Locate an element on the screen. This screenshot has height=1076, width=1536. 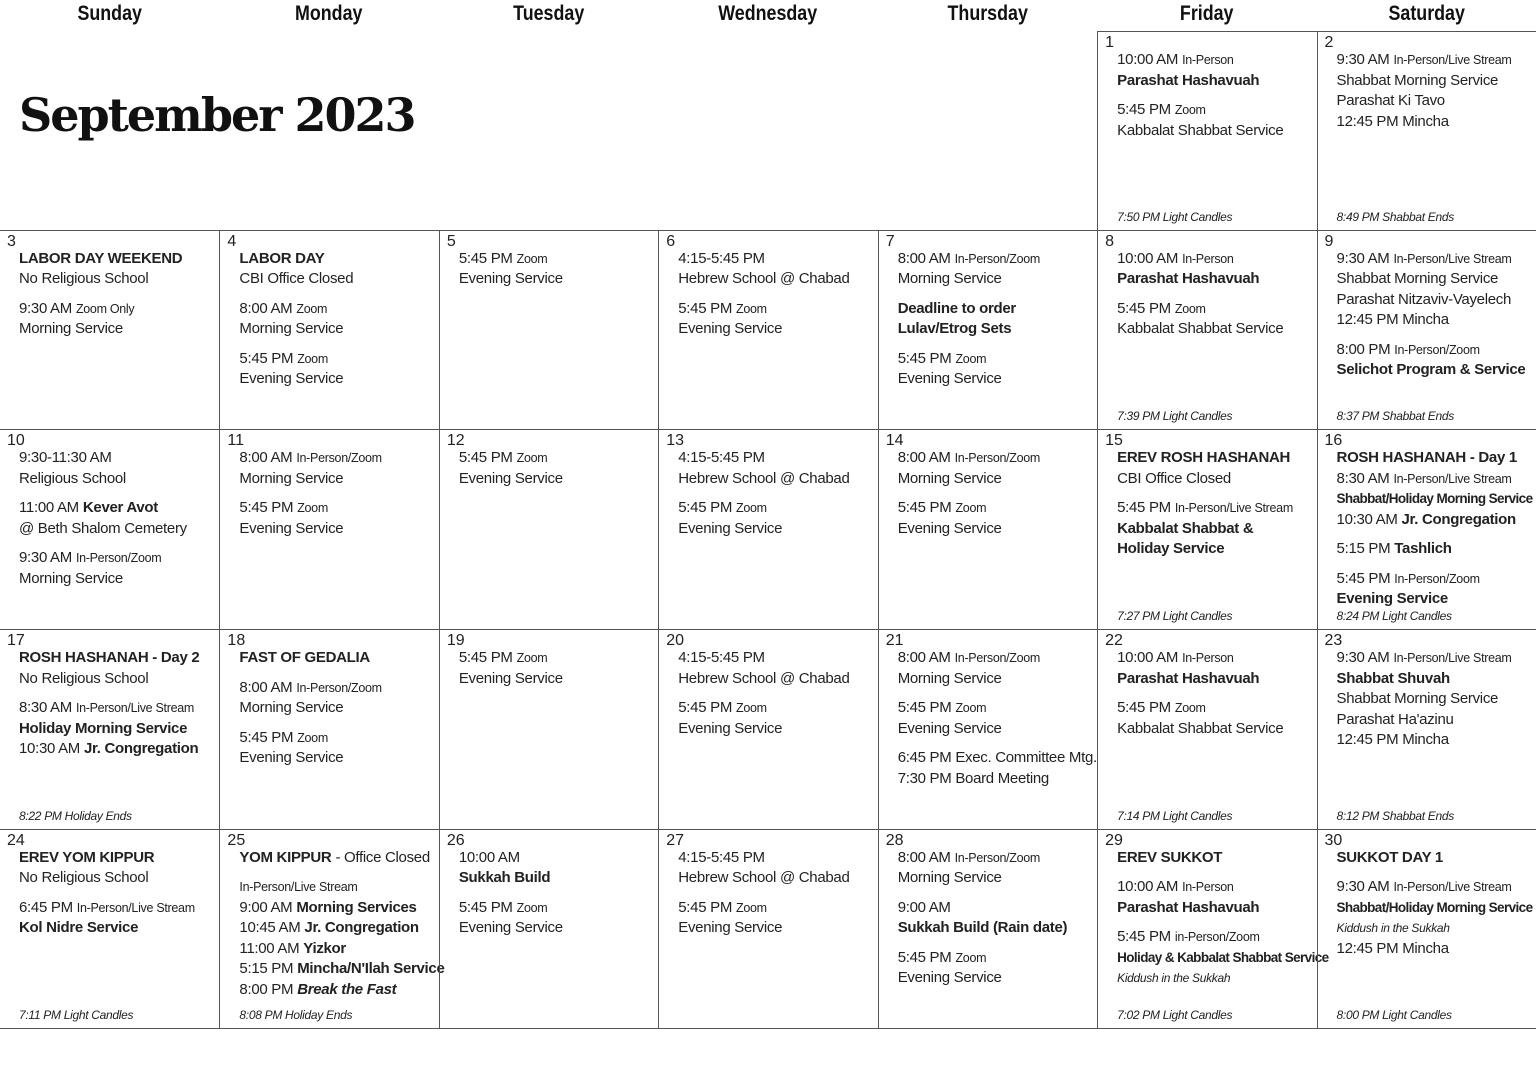
event-line: 8:00 PM Break the Fast is located at coordinates (337, 990).